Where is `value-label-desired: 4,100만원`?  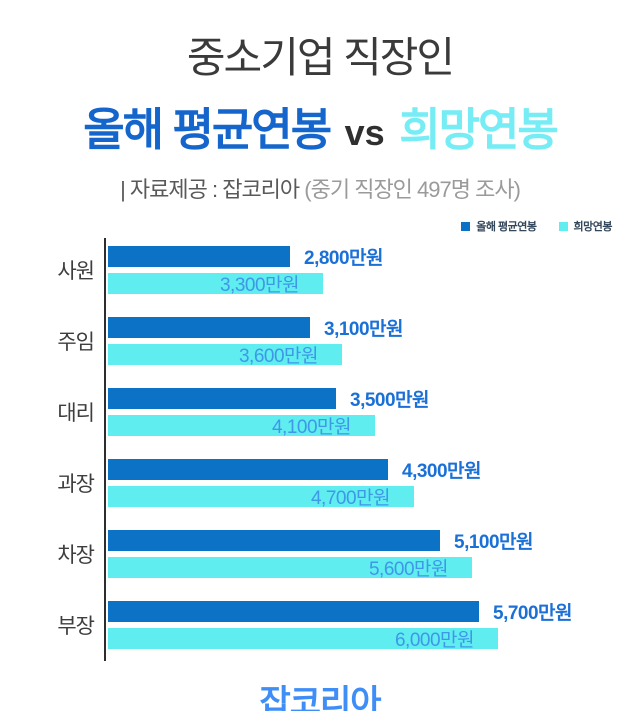 value-label-desired: 4,100만원 is located at coordinates (311, 427).